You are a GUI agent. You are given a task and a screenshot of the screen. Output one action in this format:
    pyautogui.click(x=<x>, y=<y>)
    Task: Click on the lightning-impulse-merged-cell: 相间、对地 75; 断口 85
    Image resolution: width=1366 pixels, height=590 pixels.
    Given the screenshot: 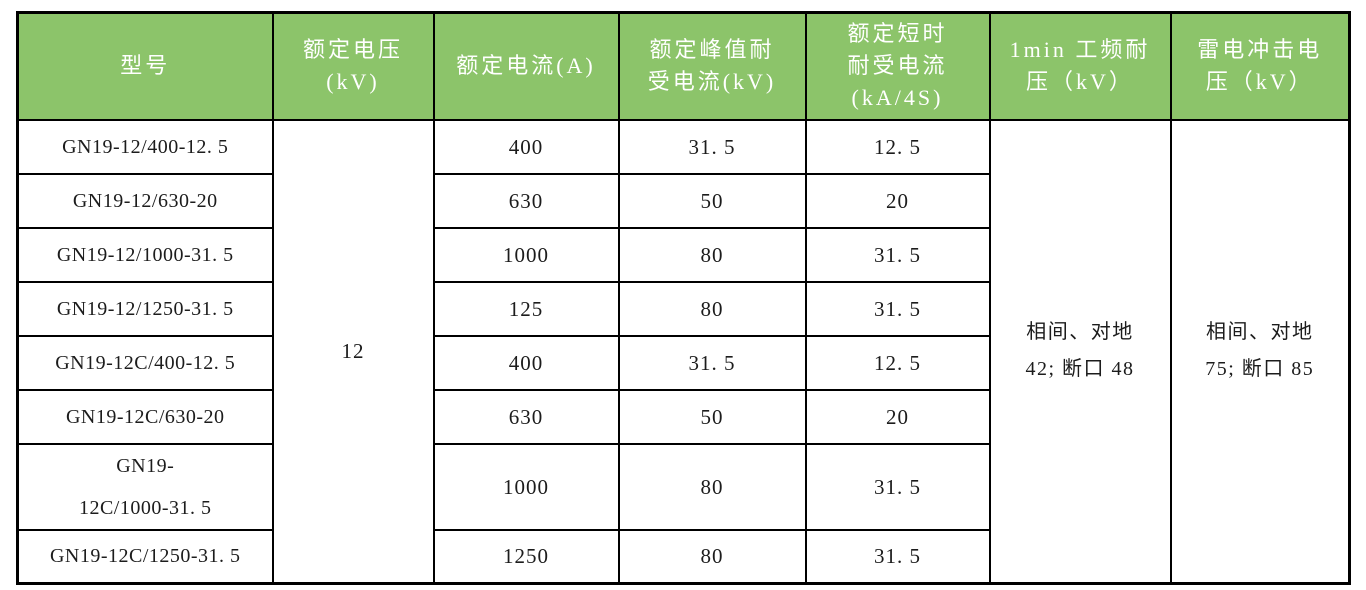 What is the action you would take?
    pyautogui.click(x=1260, y=351)
    